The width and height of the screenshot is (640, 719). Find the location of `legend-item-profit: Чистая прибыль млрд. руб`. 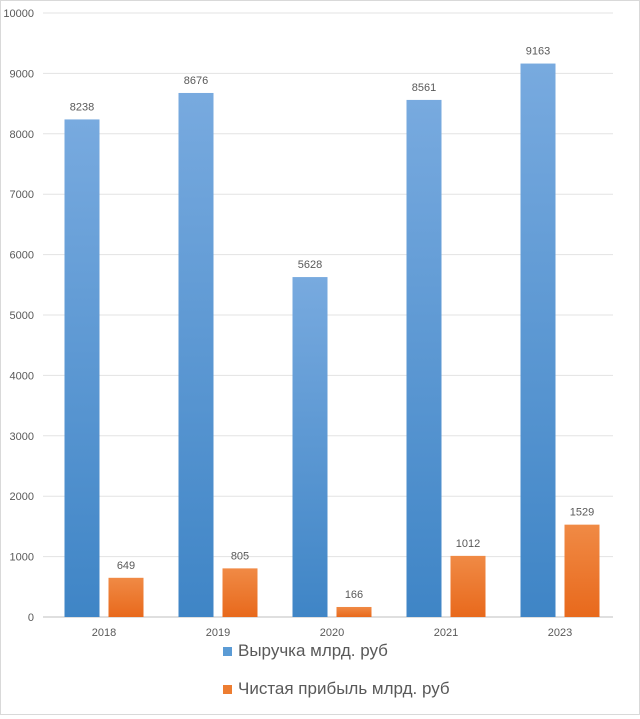

legend-item-profit: Чистая прибыль млрд. руб is located at coordinates (336, 689).